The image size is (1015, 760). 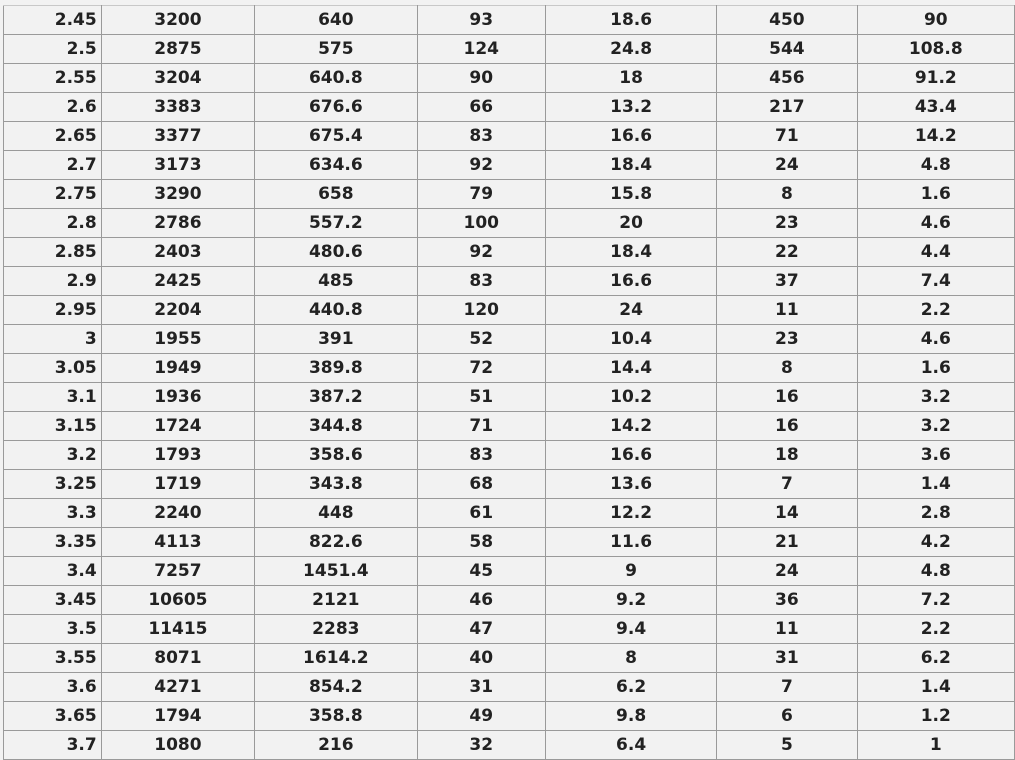 I want to click on table-cell: 3290, so click(x=178, y=194).